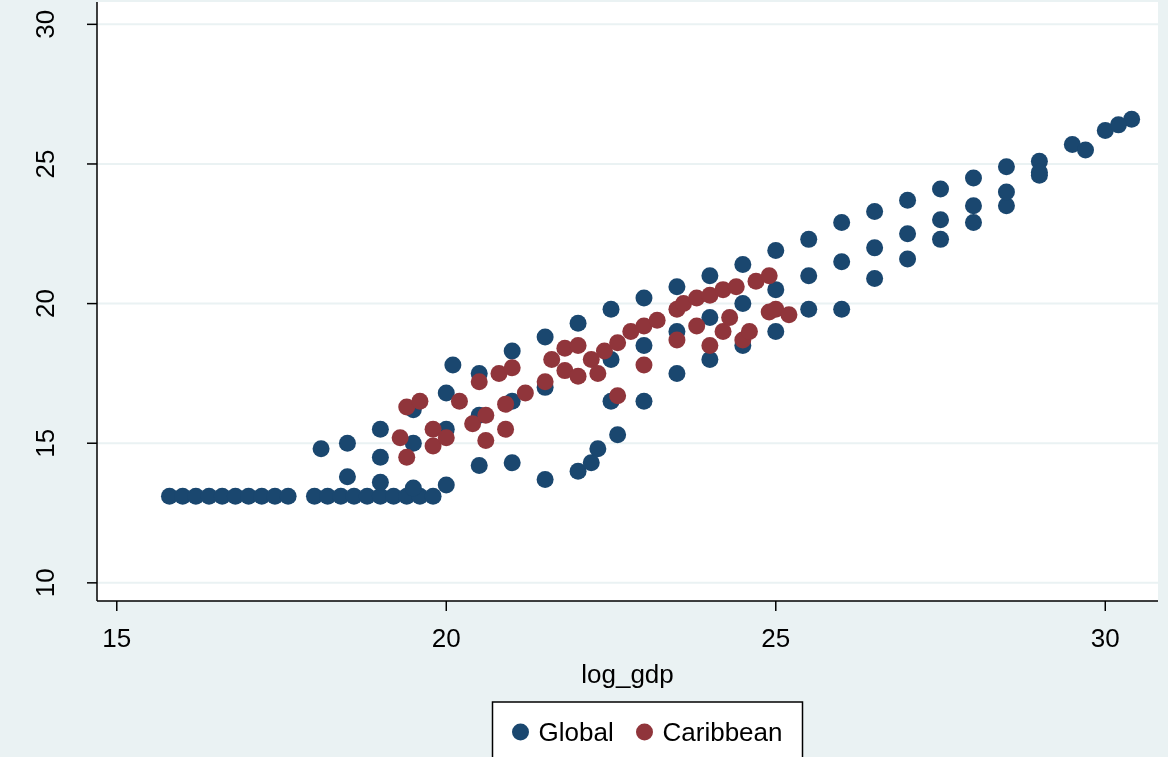 The width and height of the screenshot is (1168, 757). I want to click on y-tick-label: 15, so click(45, 443).